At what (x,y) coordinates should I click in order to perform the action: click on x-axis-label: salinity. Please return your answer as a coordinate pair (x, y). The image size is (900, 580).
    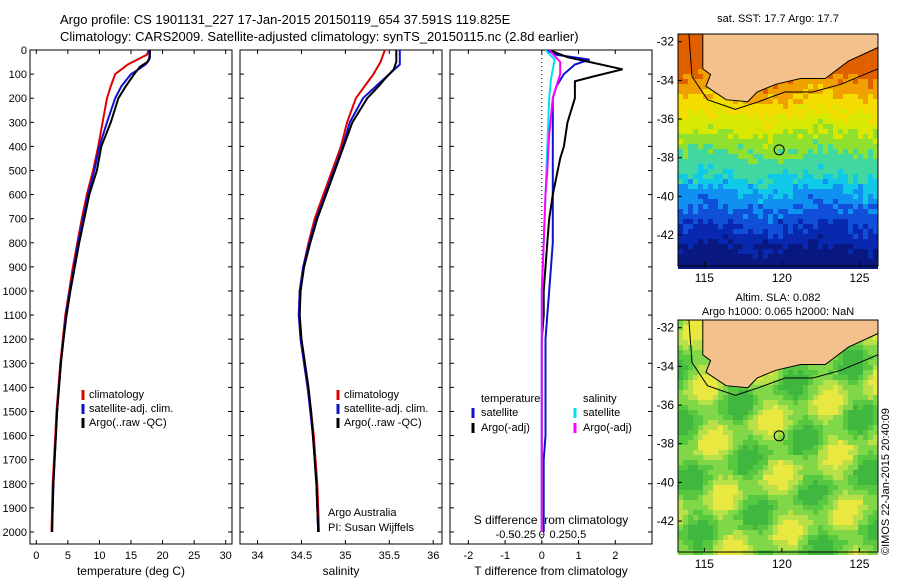
    Looking at the image, I should click on (341, 571).